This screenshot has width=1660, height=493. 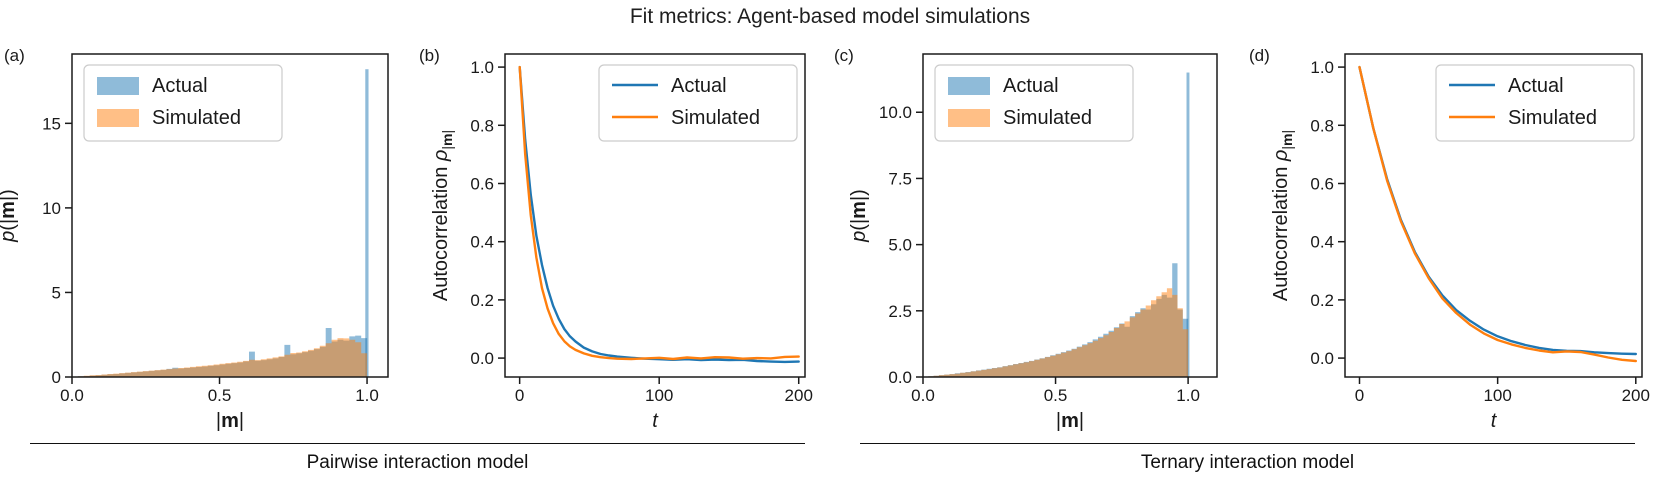 I want to click on svg-text: 7.5, so click(x=900, y=178).